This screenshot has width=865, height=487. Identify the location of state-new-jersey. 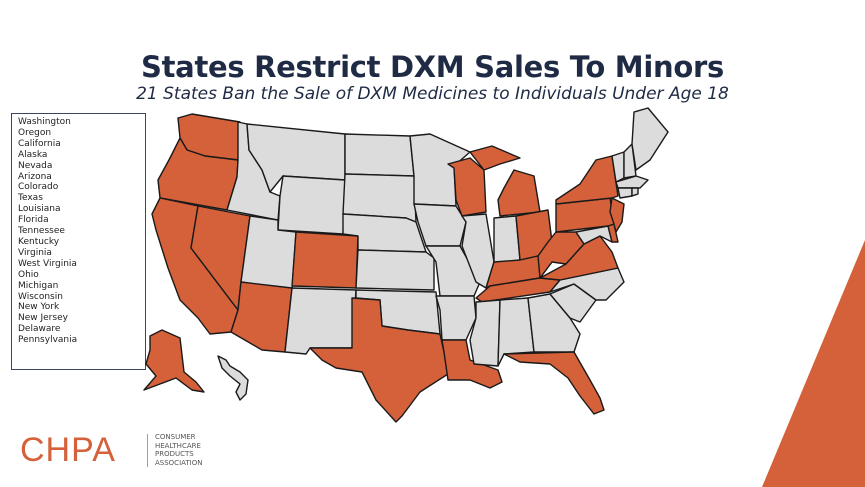
(617, 215).